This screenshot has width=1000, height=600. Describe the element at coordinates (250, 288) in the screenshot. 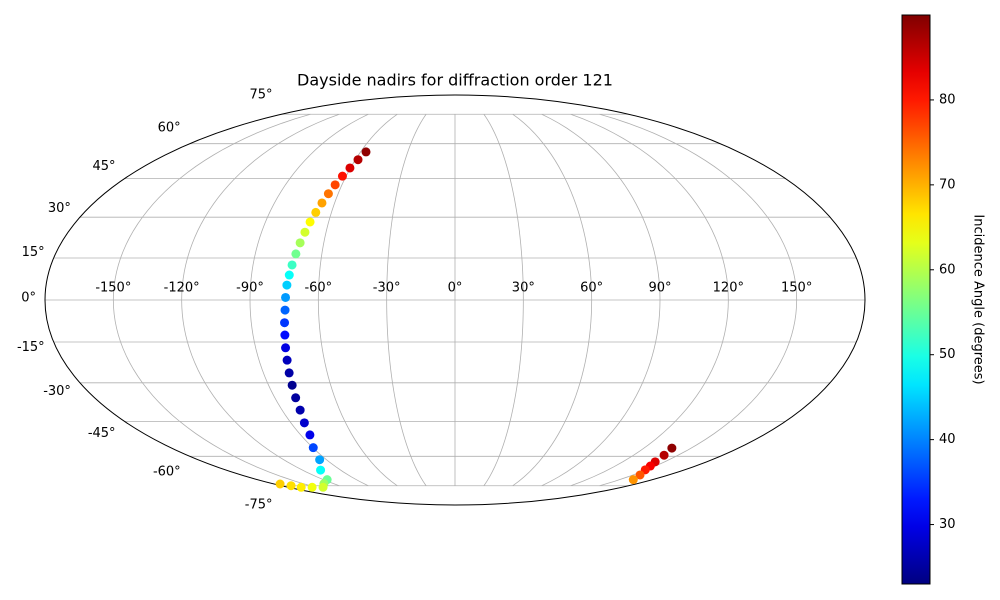

I see `x-tick-label: -90°` at that location.